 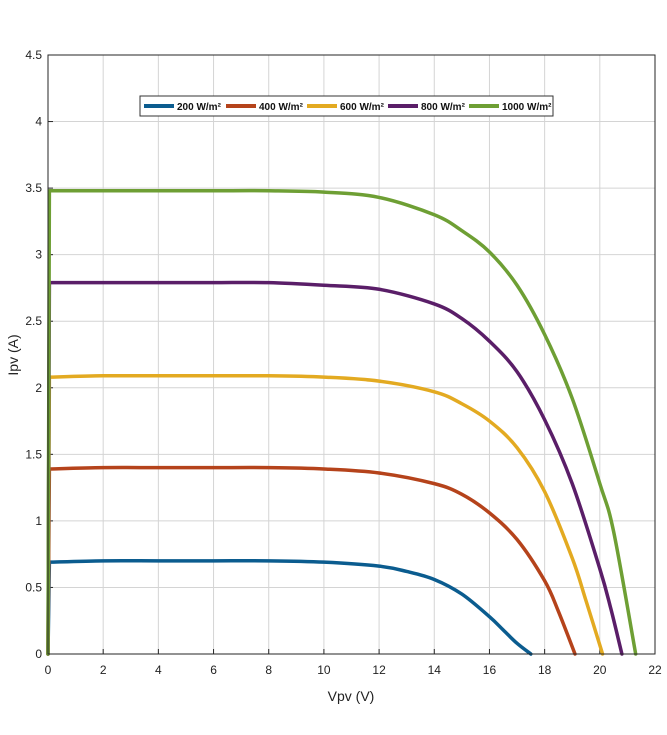 What do you see at coordinates (158, 670) in the screenshot?
I see `x-tick-label: 4` at bounding box center [158, 670].